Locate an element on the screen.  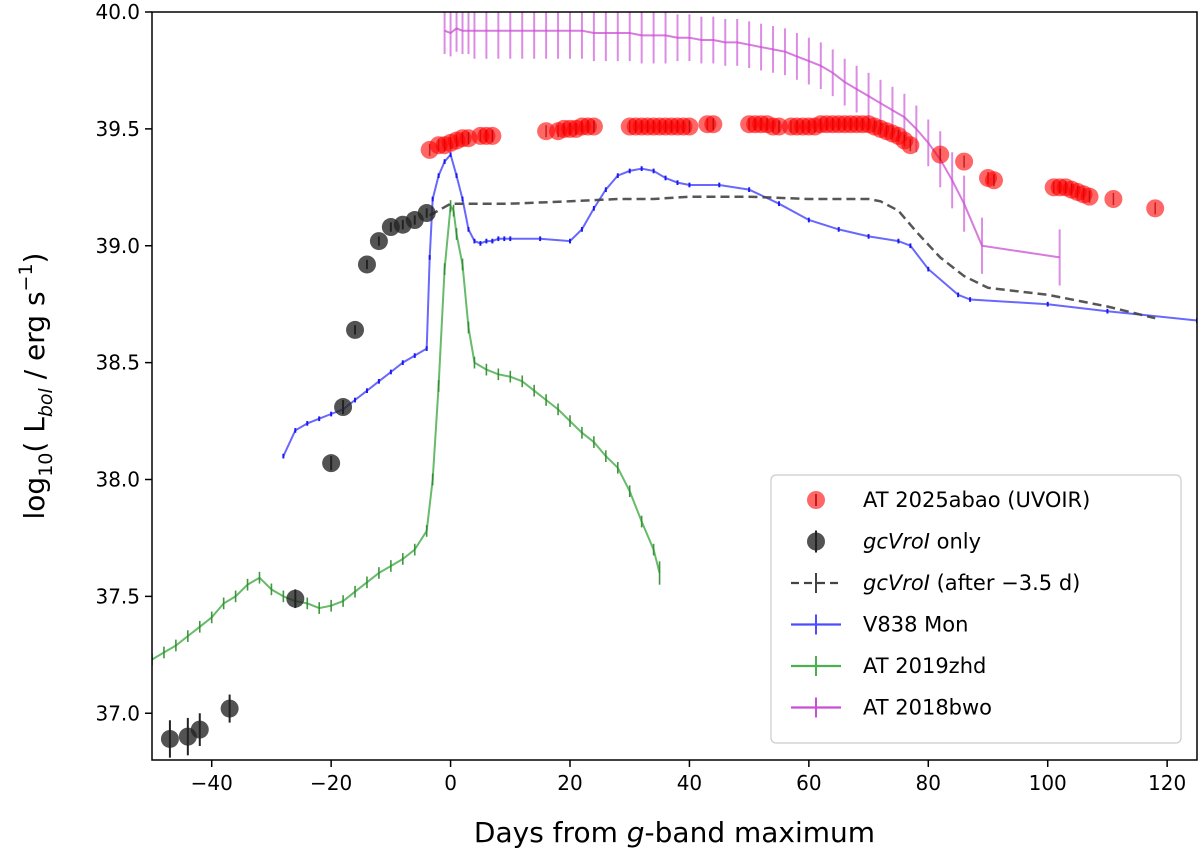
legend-label-rest: only is located at coordinates (955, 542).